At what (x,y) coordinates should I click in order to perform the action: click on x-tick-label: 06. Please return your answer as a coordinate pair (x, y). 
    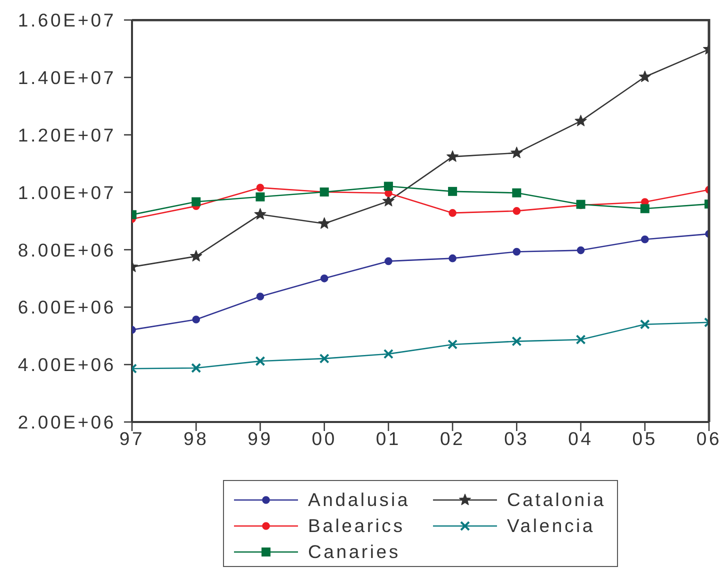
    Looking at the image, I should click on (709, 439).